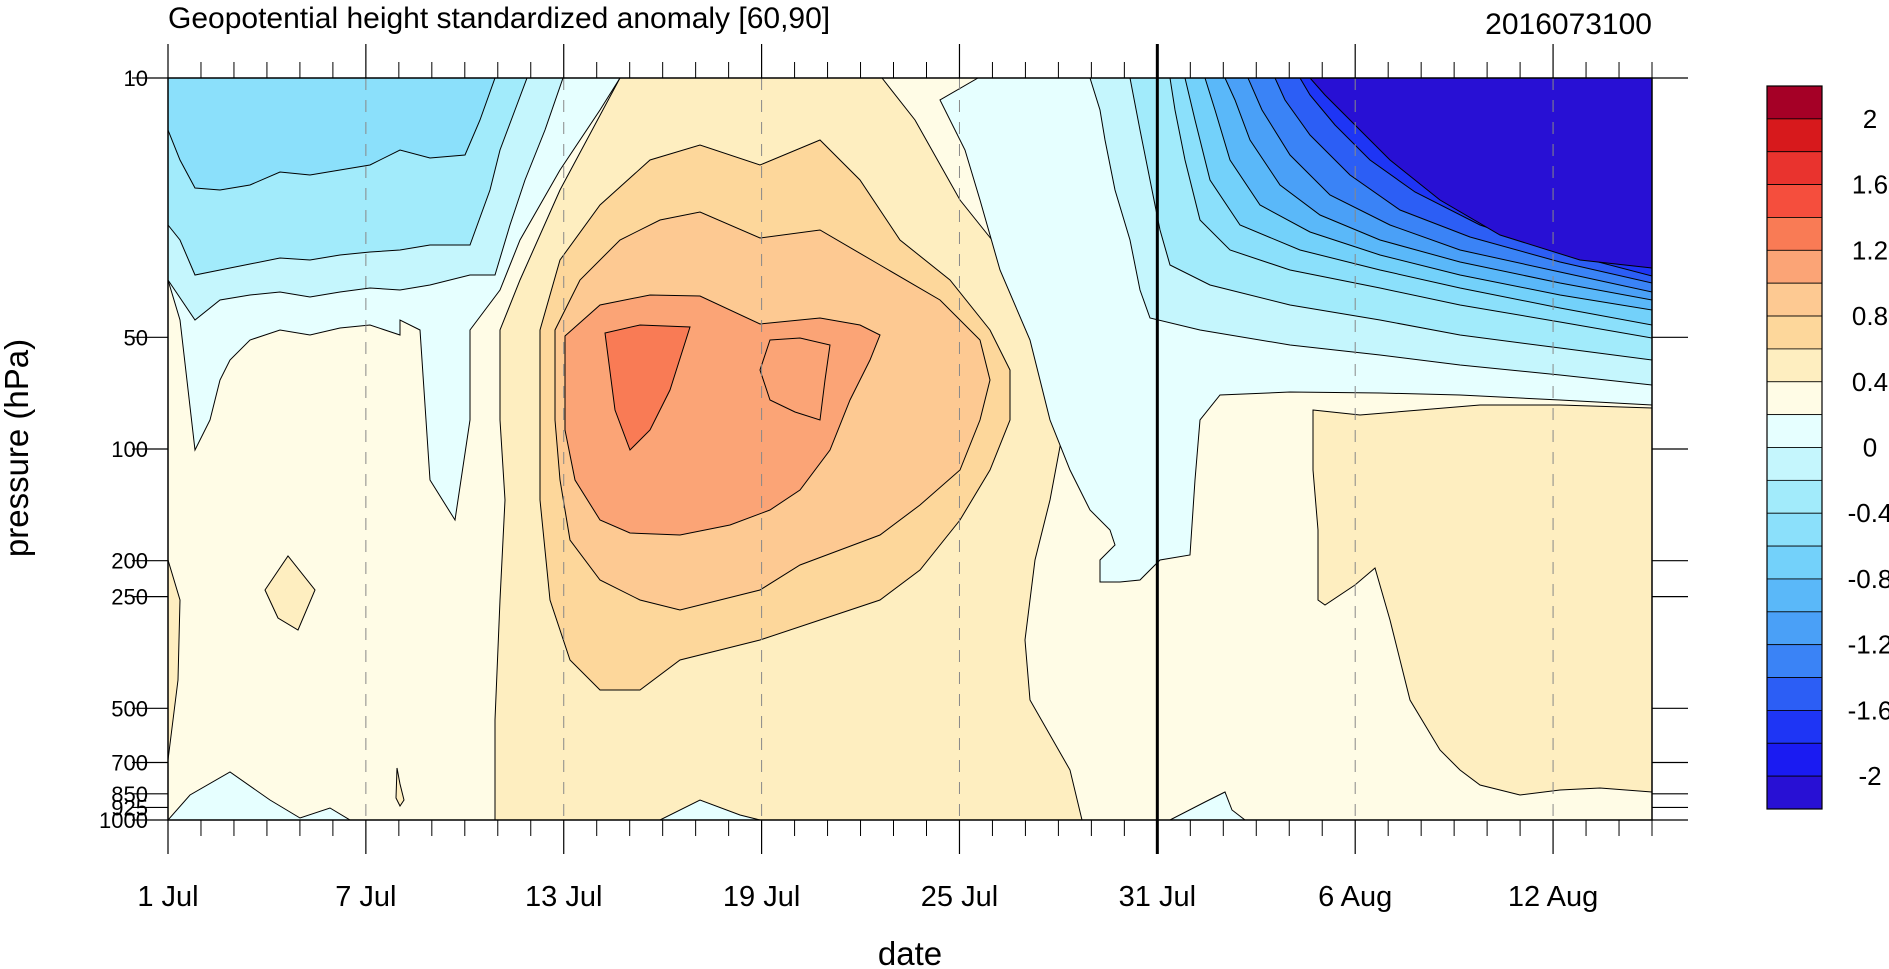 The image size is (1889, 969). What do you see at coordinates (332, 134) in the screenshot?
I see `contour-neg-0.6-early` at bounding box center [332, 134].